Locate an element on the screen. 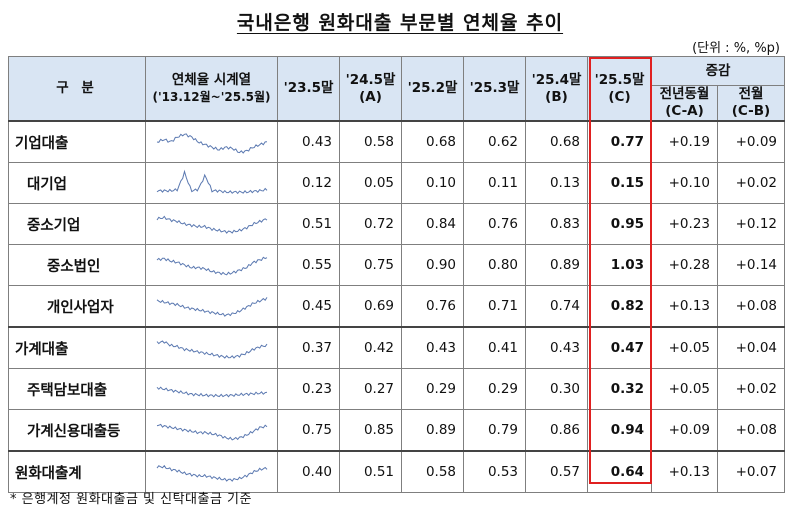 Image resolution: width=800 pixels, height=509 pixels. value-cell: 0.23 is located at coordinates (308, 389).